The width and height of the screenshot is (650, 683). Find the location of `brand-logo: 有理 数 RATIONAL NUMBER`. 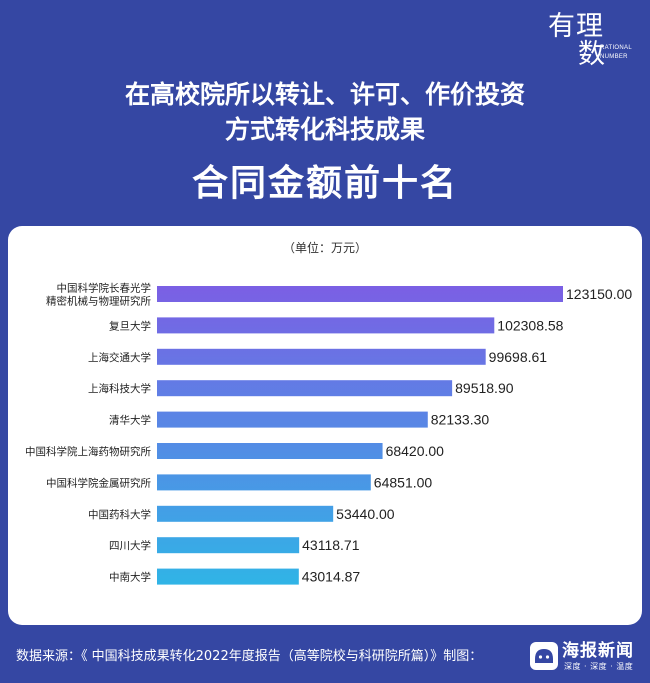

brand-logo: 有理 数 RATIONAL NUMBER is located at coordinates (594, 44).